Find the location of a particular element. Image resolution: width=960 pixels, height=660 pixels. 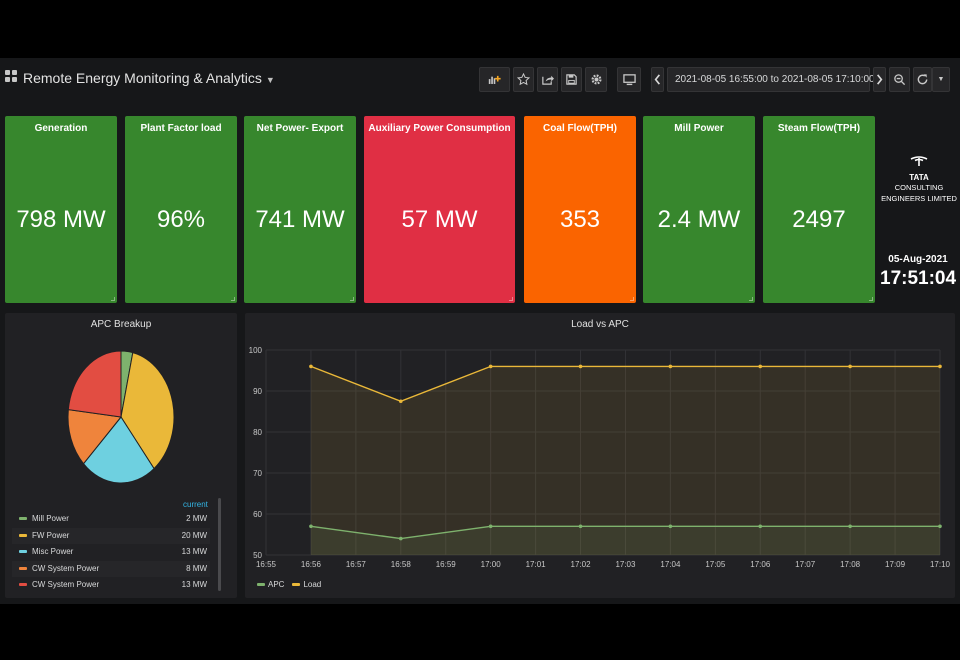

x-tick-label: 17:10 is located at coordinates (940, 564).